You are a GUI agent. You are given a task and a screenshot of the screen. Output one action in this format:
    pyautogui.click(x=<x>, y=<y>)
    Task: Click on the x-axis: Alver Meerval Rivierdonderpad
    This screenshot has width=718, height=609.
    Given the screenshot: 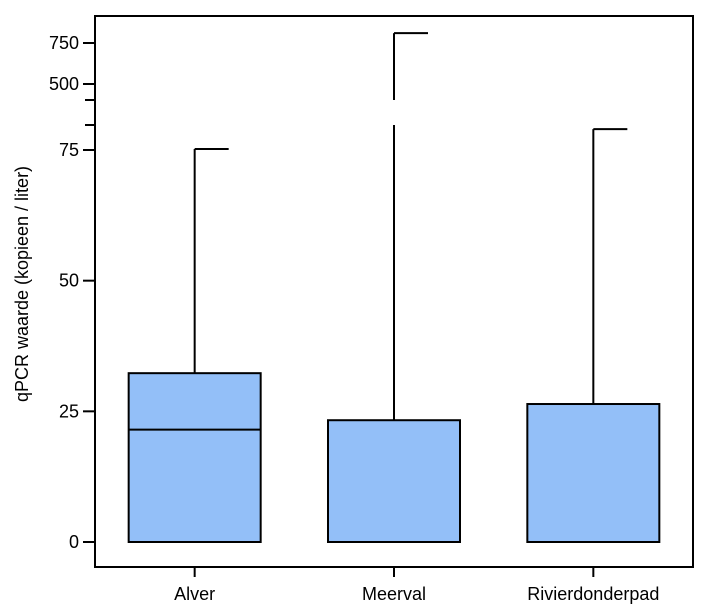 What is the action you would take?
    pyautogui.click(x=416, y=585)
    